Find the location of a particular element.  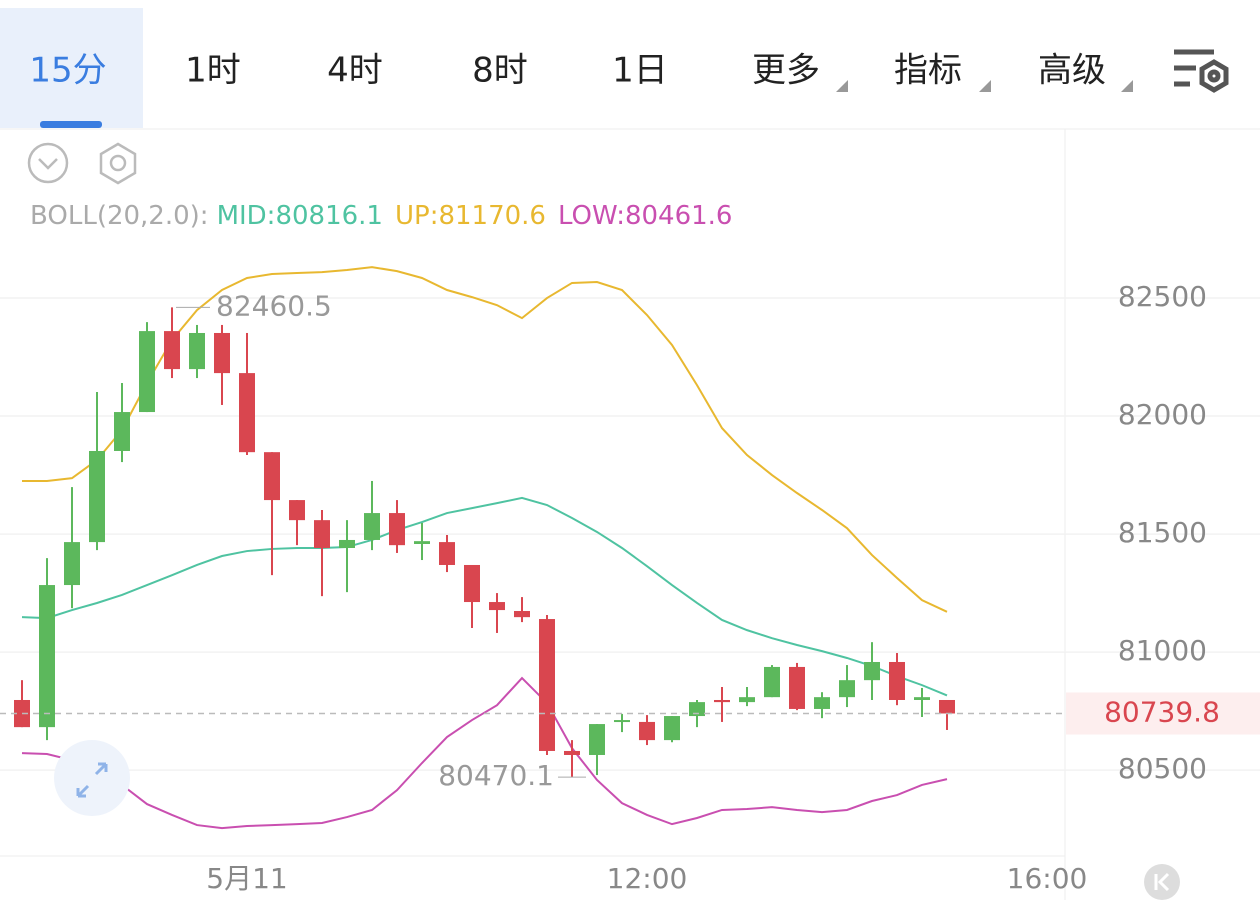

dropdown-arrows is located at coordinates (984, 86).